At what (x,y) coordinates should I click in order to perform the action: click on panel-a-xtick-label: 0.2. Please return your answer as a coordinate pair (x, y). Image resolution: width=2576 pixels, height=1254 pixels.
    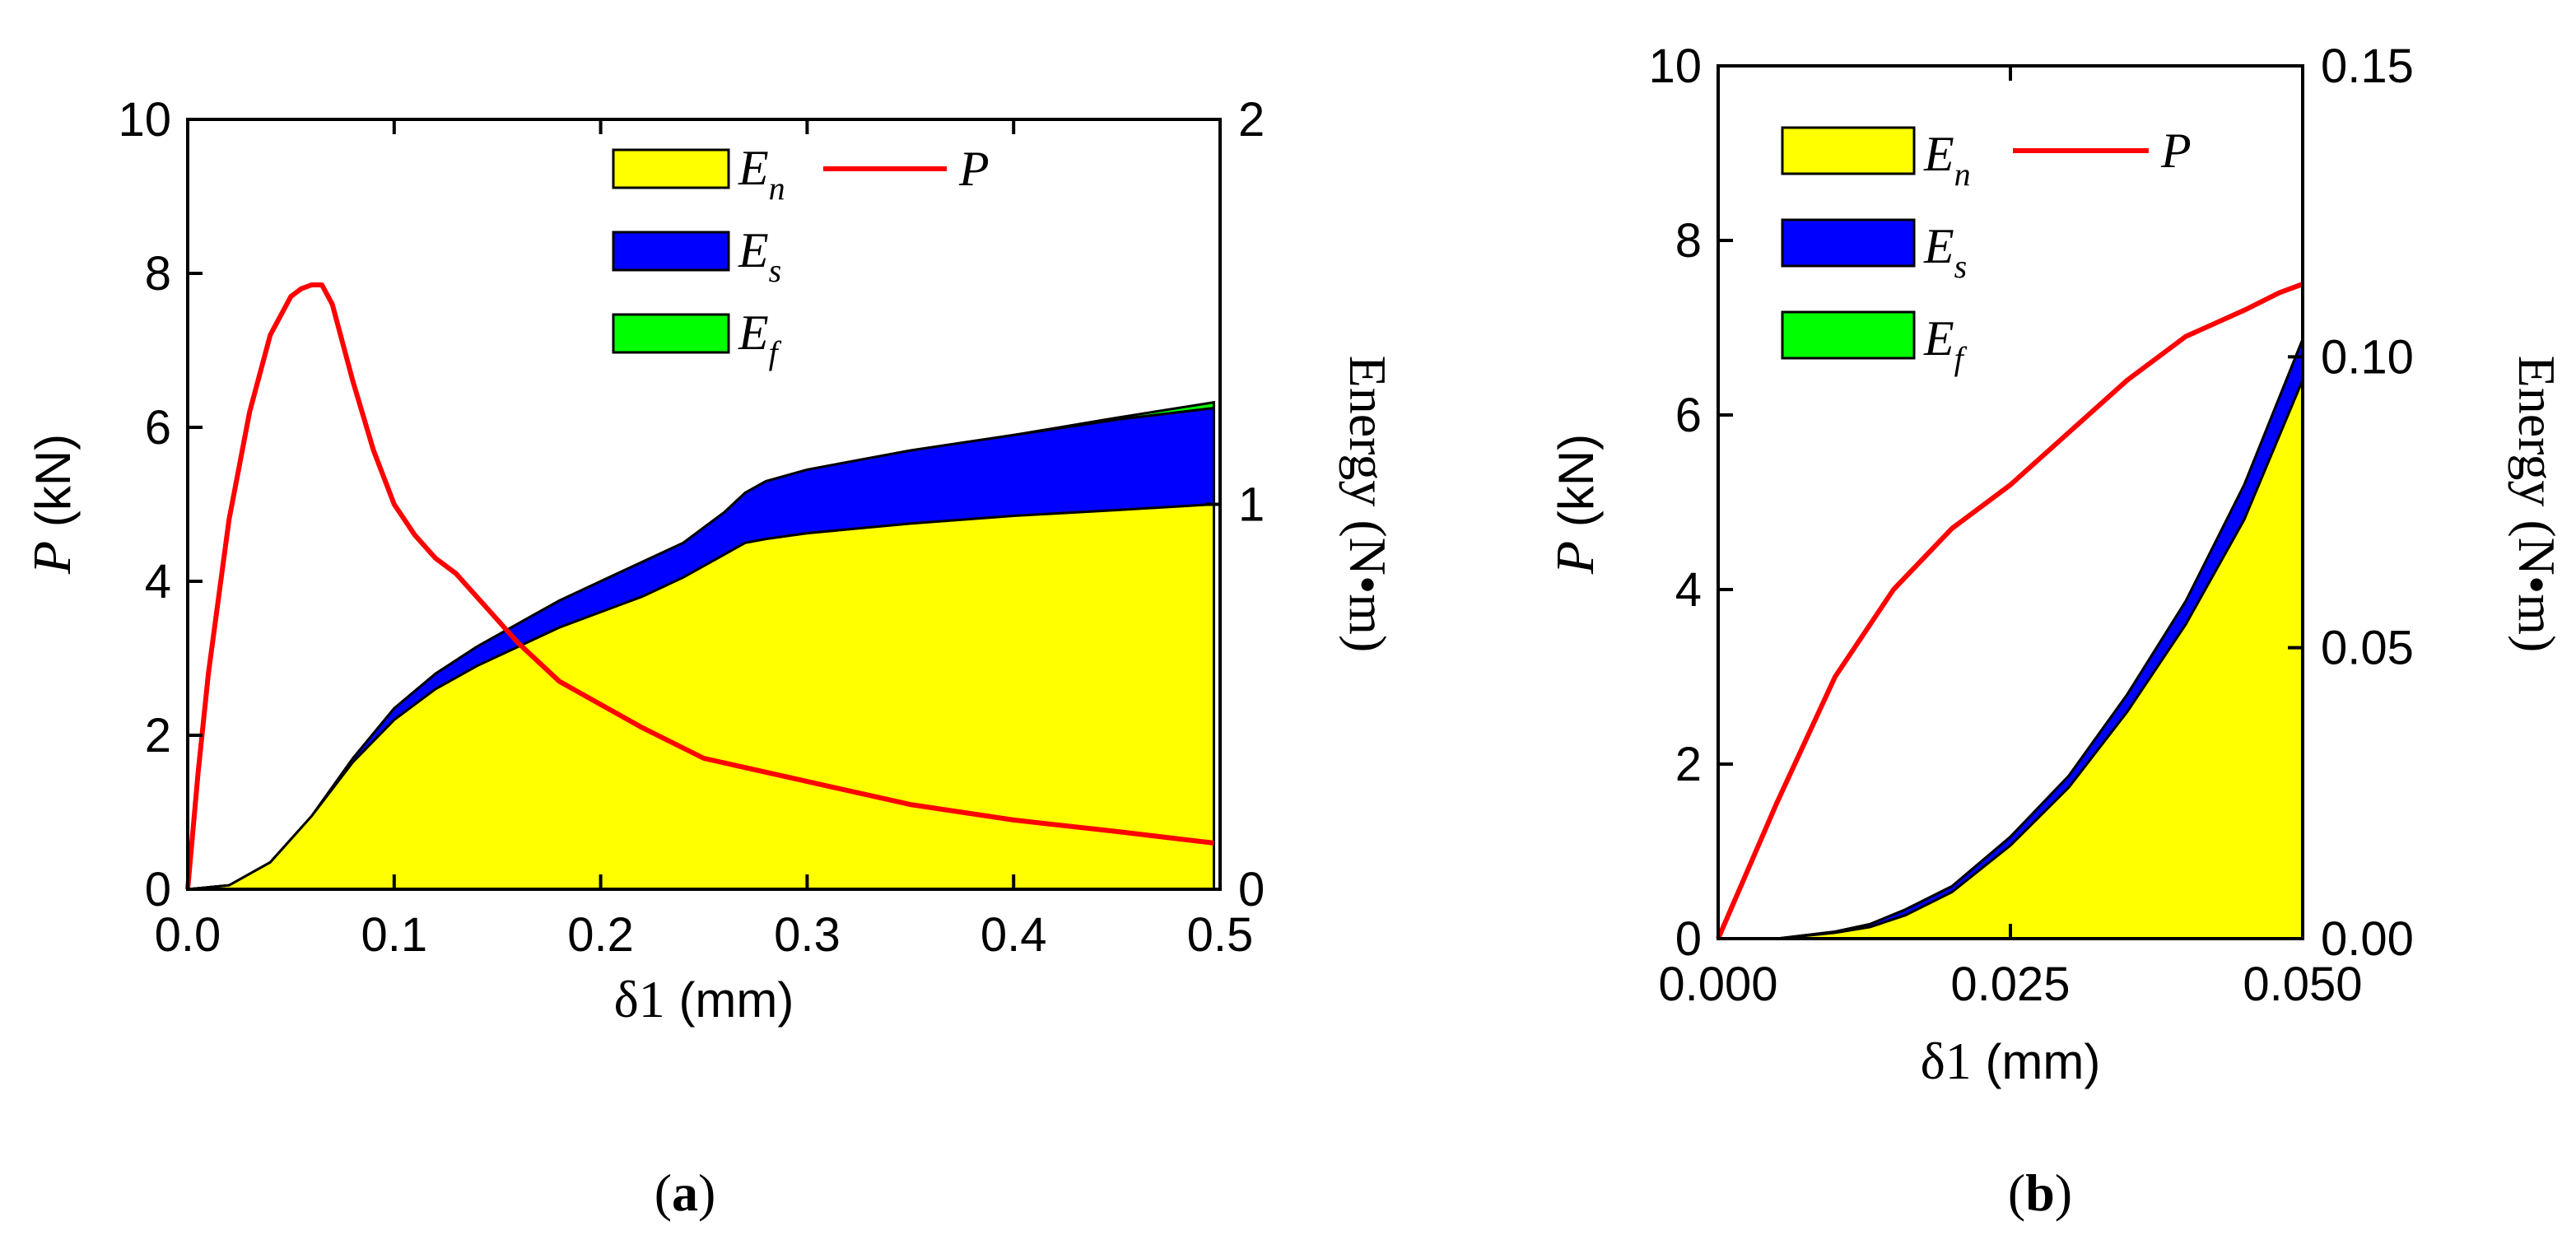
    Looking at the image, I should click on (600, 935).